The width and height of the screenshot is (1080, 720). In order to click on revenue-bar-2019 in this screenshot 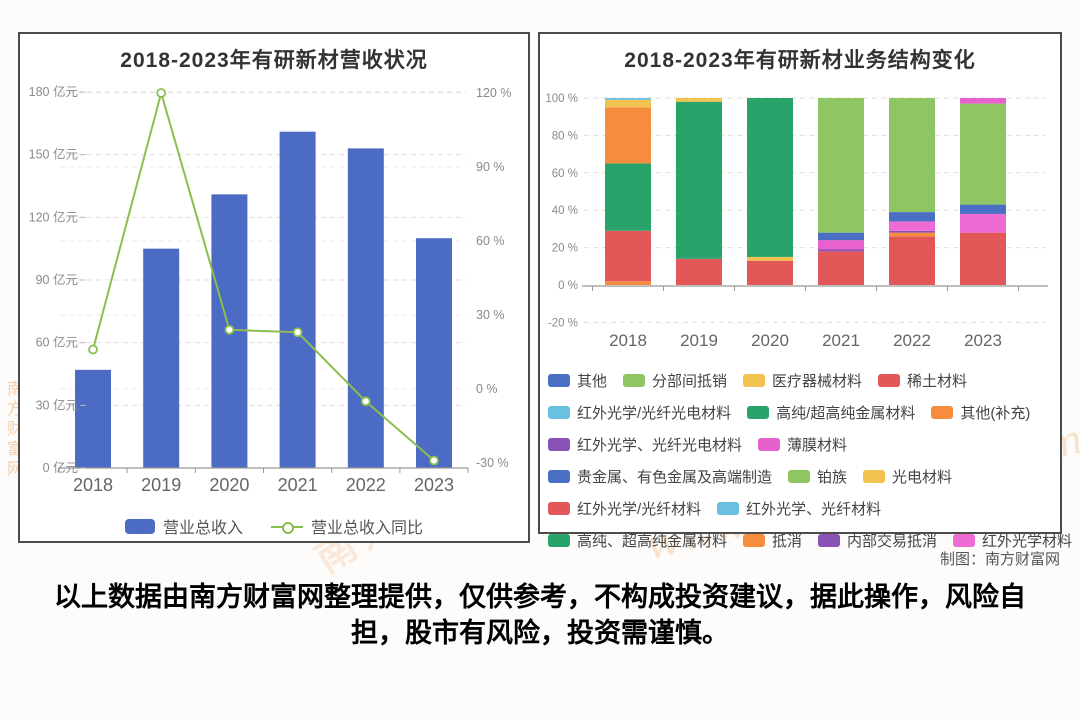, I will do `click(161, 358)`.